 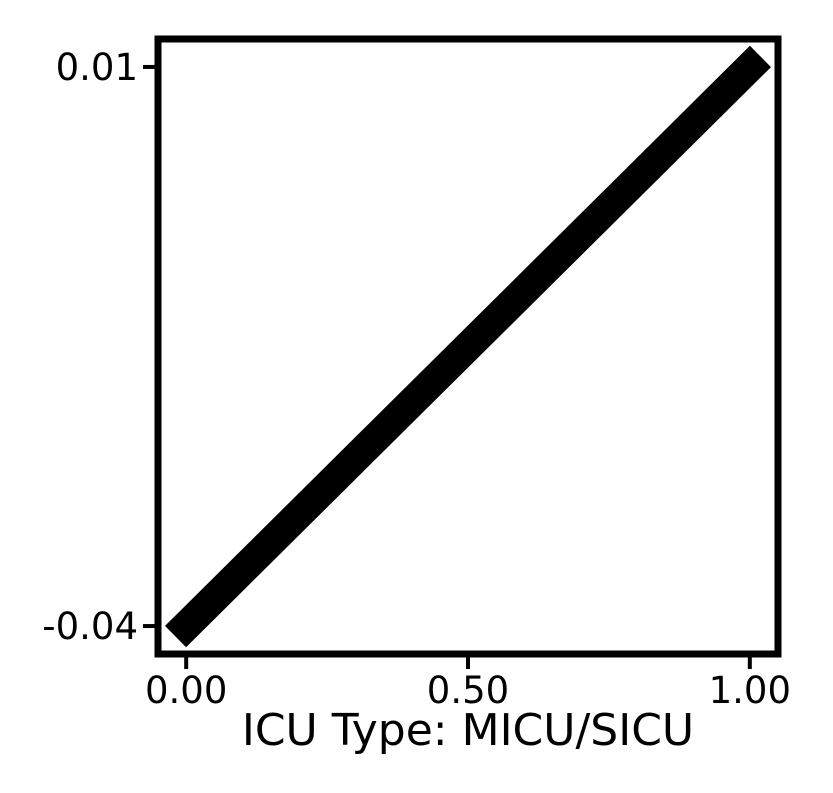 What do you see at coordinates (468, 690) in the screenshot?
I see `x-tick-label: 0.50` at bounding box center [468, 690].